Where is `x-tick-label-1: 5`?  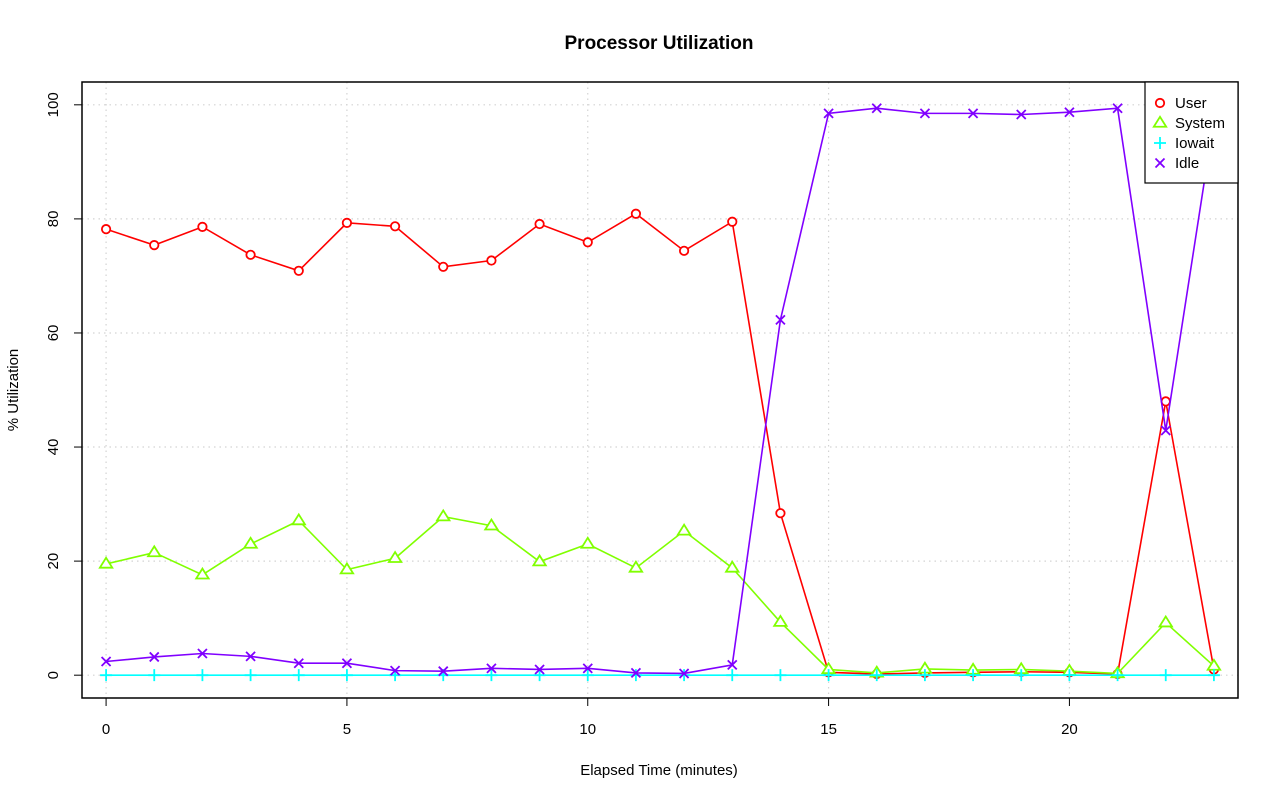 x-tick-label-1: 5 is located at coordinates (347, 729).